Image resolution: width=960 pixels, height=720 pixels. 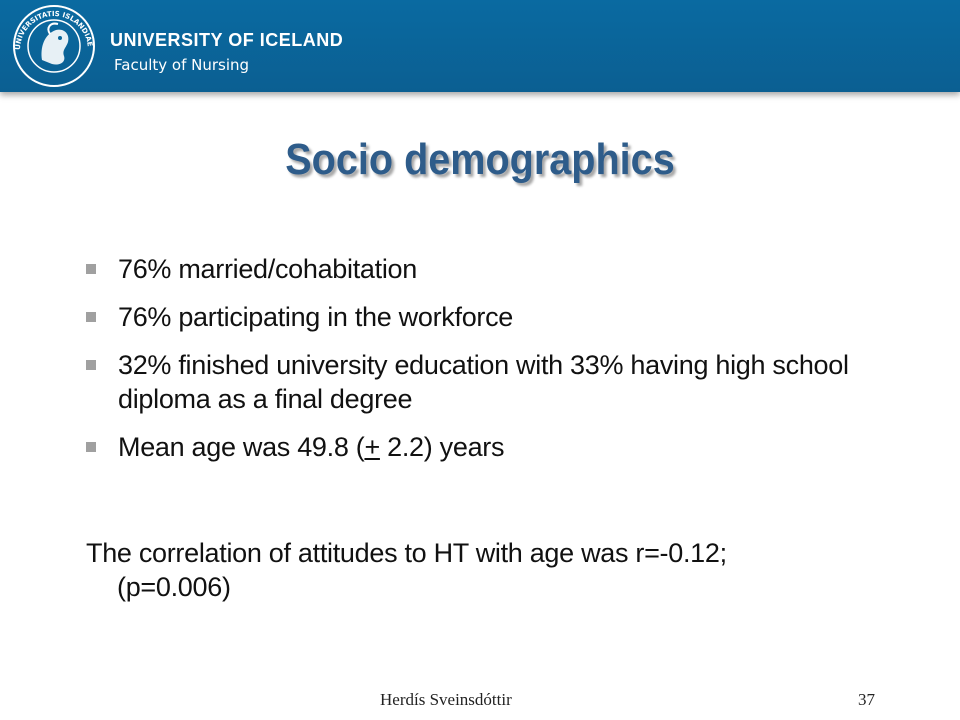 What do you see at coordinates (227, 40) in the screenshot?
I see `university-name: UNIVERSITY OF ICELAND` at bounding box center [227, 40].